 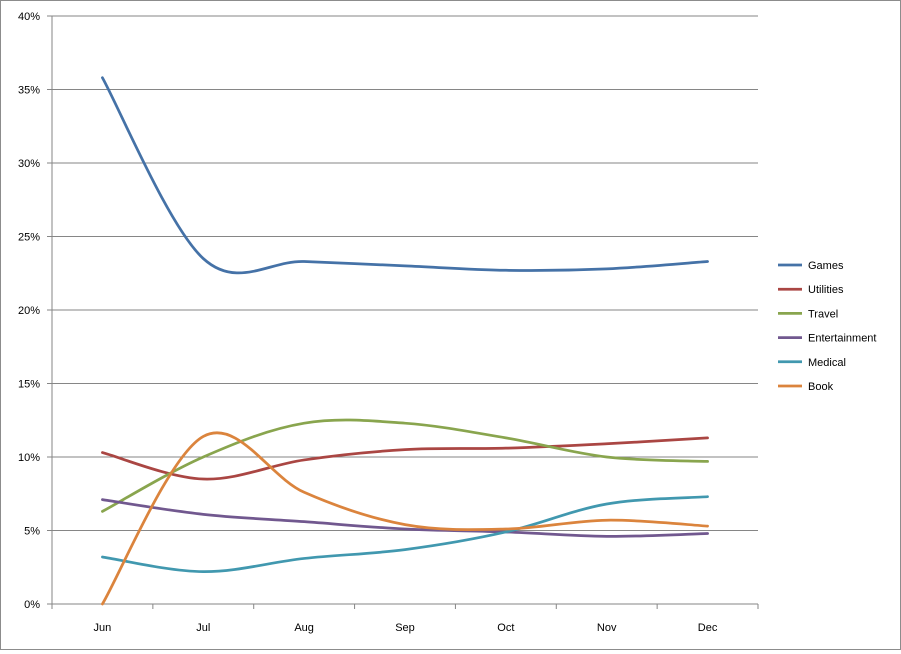 I want to click on x-tick-label: Aug, so click(x=304, y=628).